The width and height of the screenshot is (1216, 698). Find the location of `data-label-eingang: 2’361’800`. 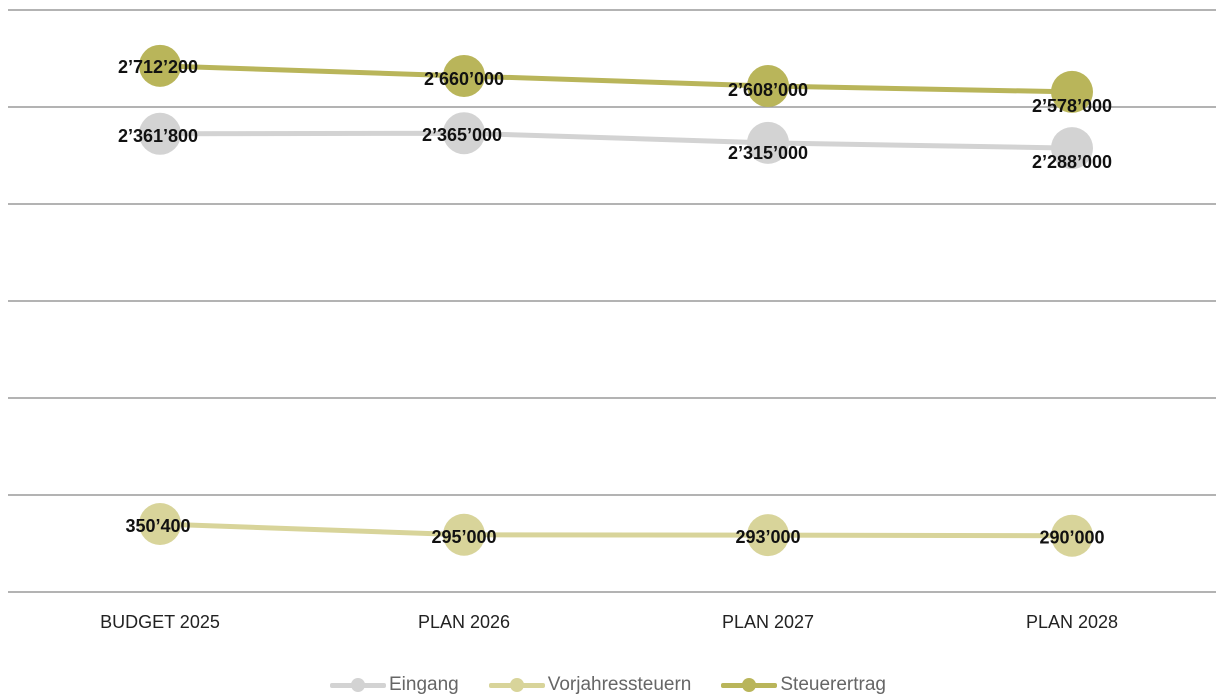

data-label-eingang: 2’361’800 is located at coordinates (158, 136).